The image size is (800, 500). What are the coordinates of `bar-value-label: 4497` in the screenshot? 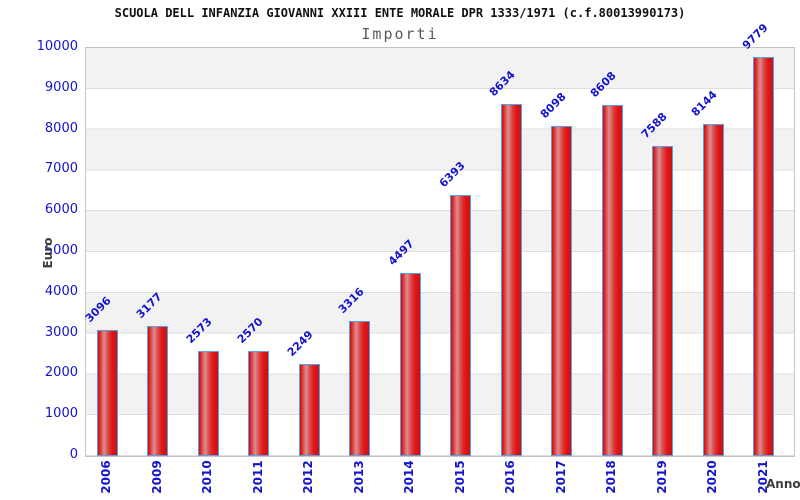 It's located at (401, 252).